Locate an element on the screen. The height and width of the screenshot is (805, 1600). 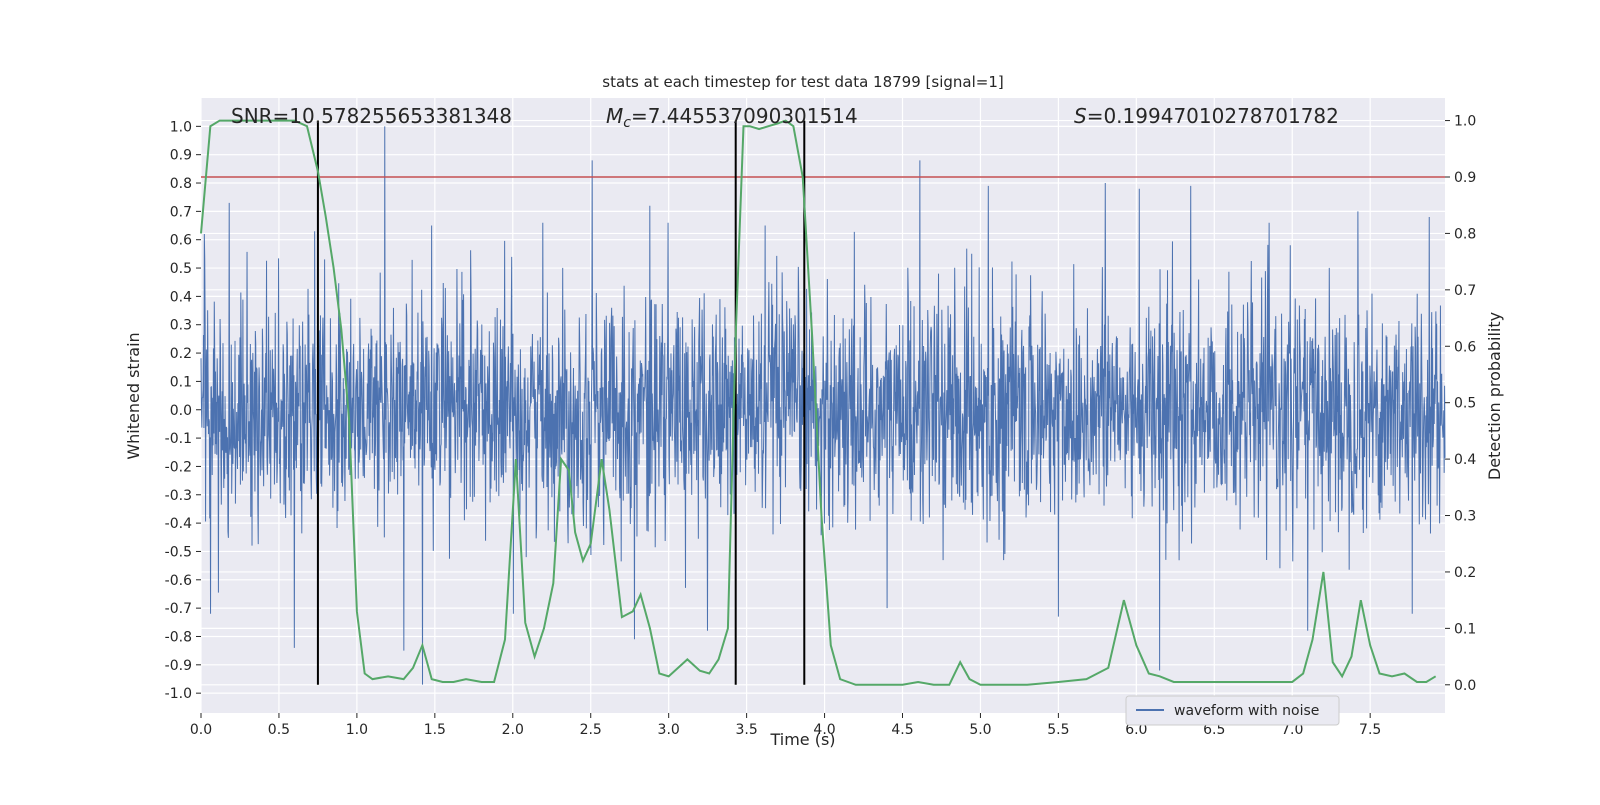
y-right-tick-label: 0.1 is located at coordinates (1465, 629).